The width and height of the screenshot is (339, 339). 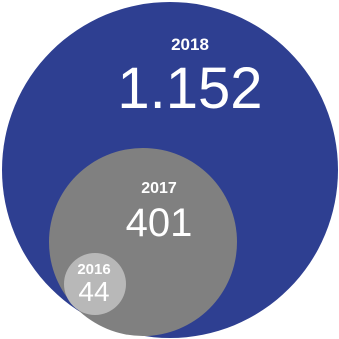 What do you see at coordinates (93, 291) in the screenshot?
I see `bubble-2016-value-label: 44` at bounding box center [93, 291].